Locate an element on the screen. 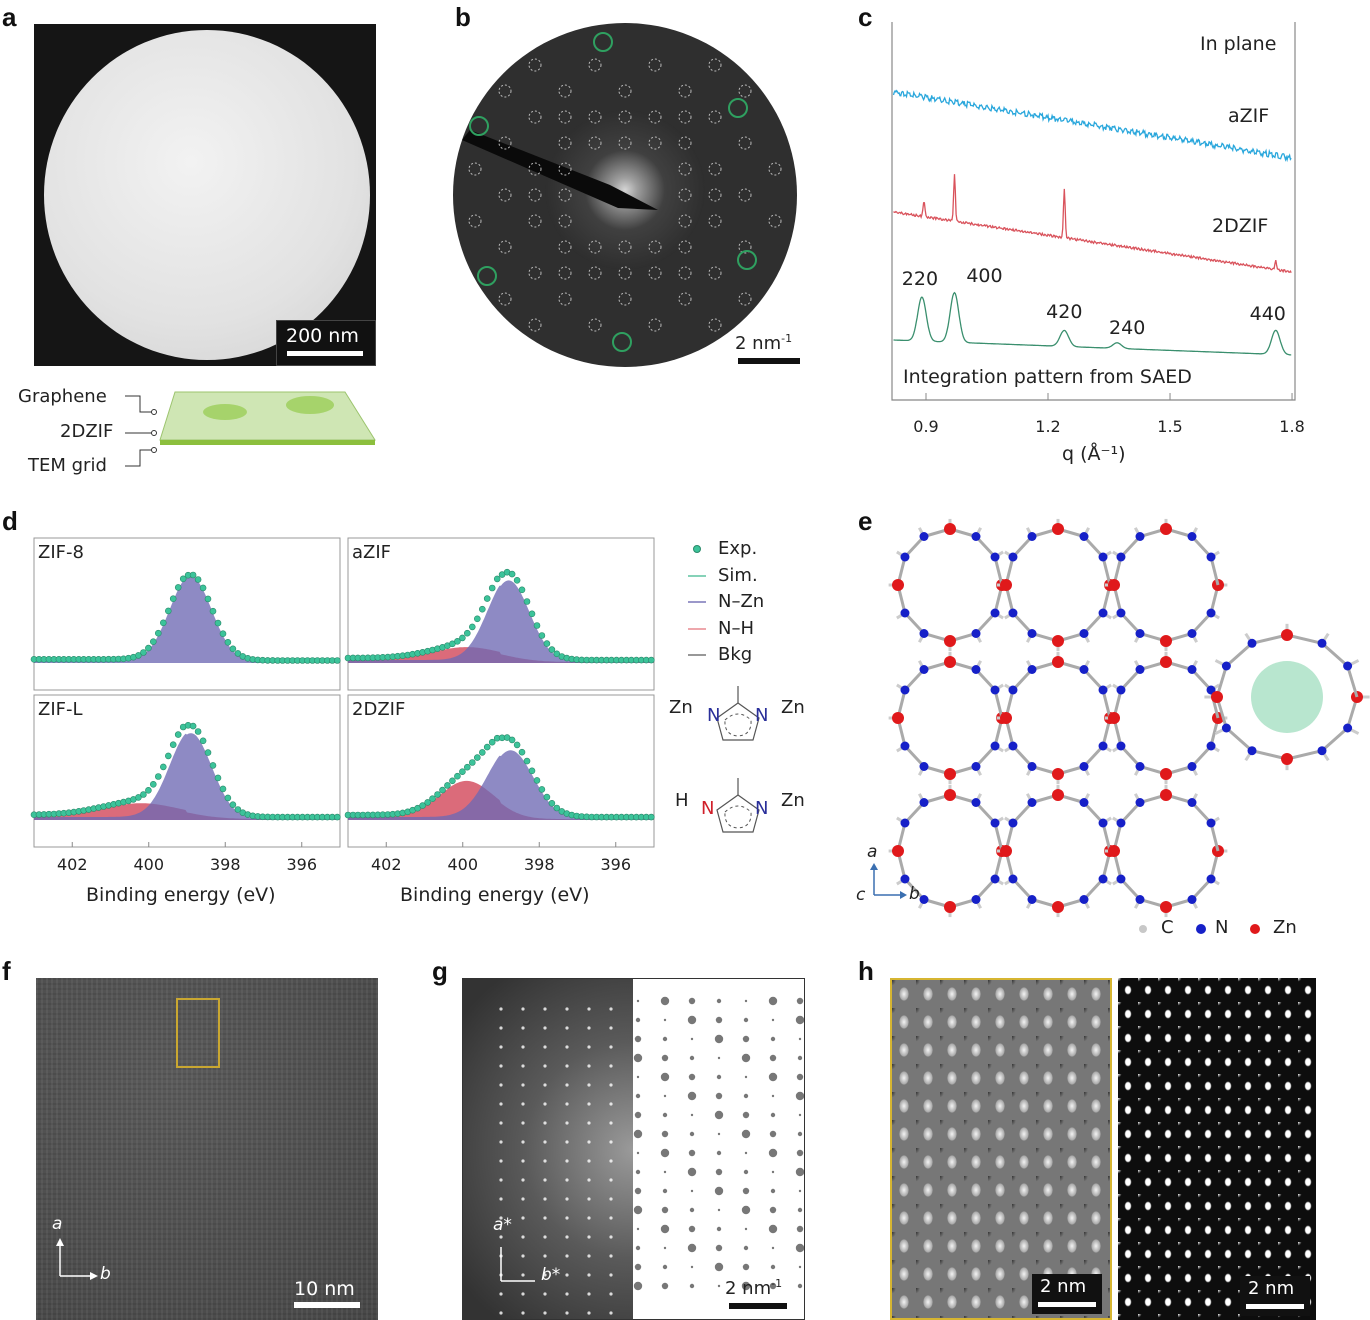 This screenshot has width=1370, height=1320. panel-label-b: b is located at coordinates (463, 17).